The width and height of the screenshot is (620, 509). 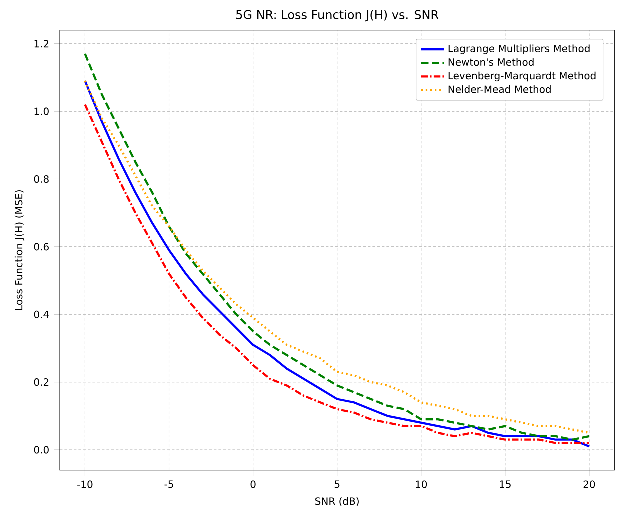 I want to click on x-tick-label: 5, so click(x=337, y=484).